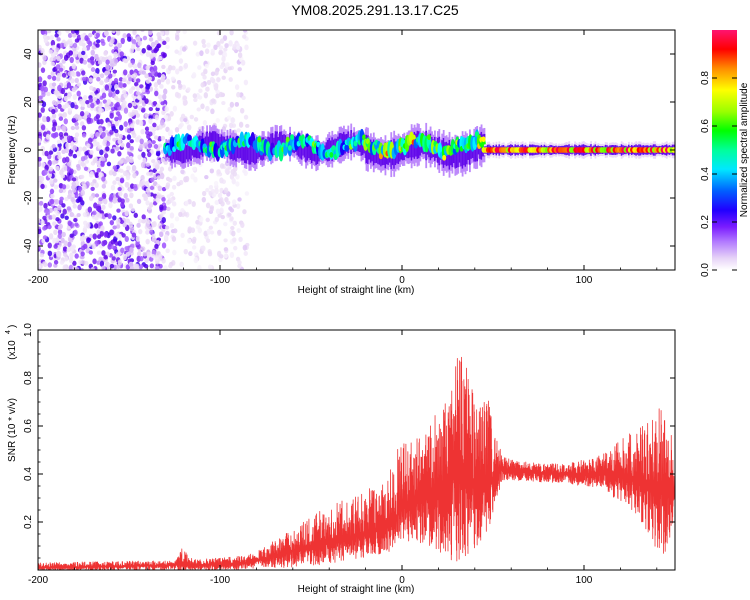 The image size is (750, 600). Describe the element at coordinates (28, 522) in the screenshot. I see `snr-ytick-label: 0.2` at that location.